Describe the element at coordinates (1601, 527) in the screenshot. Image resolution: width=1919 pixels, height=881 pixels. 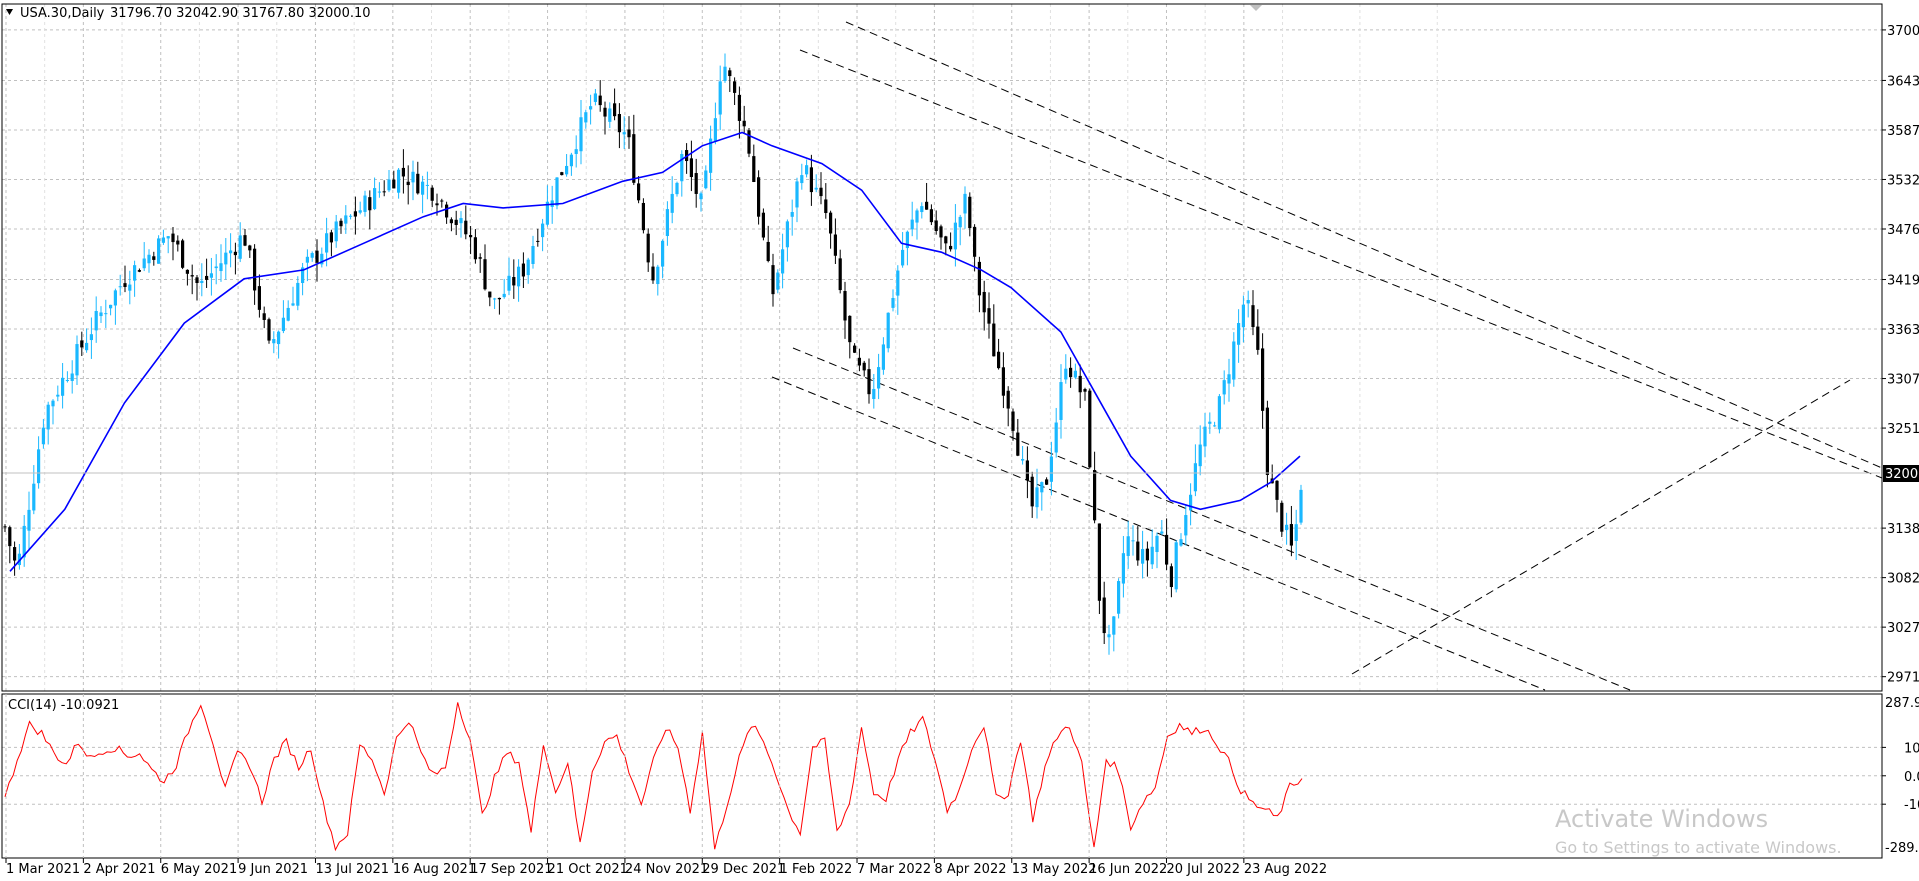
I see `channel-line` at that location.